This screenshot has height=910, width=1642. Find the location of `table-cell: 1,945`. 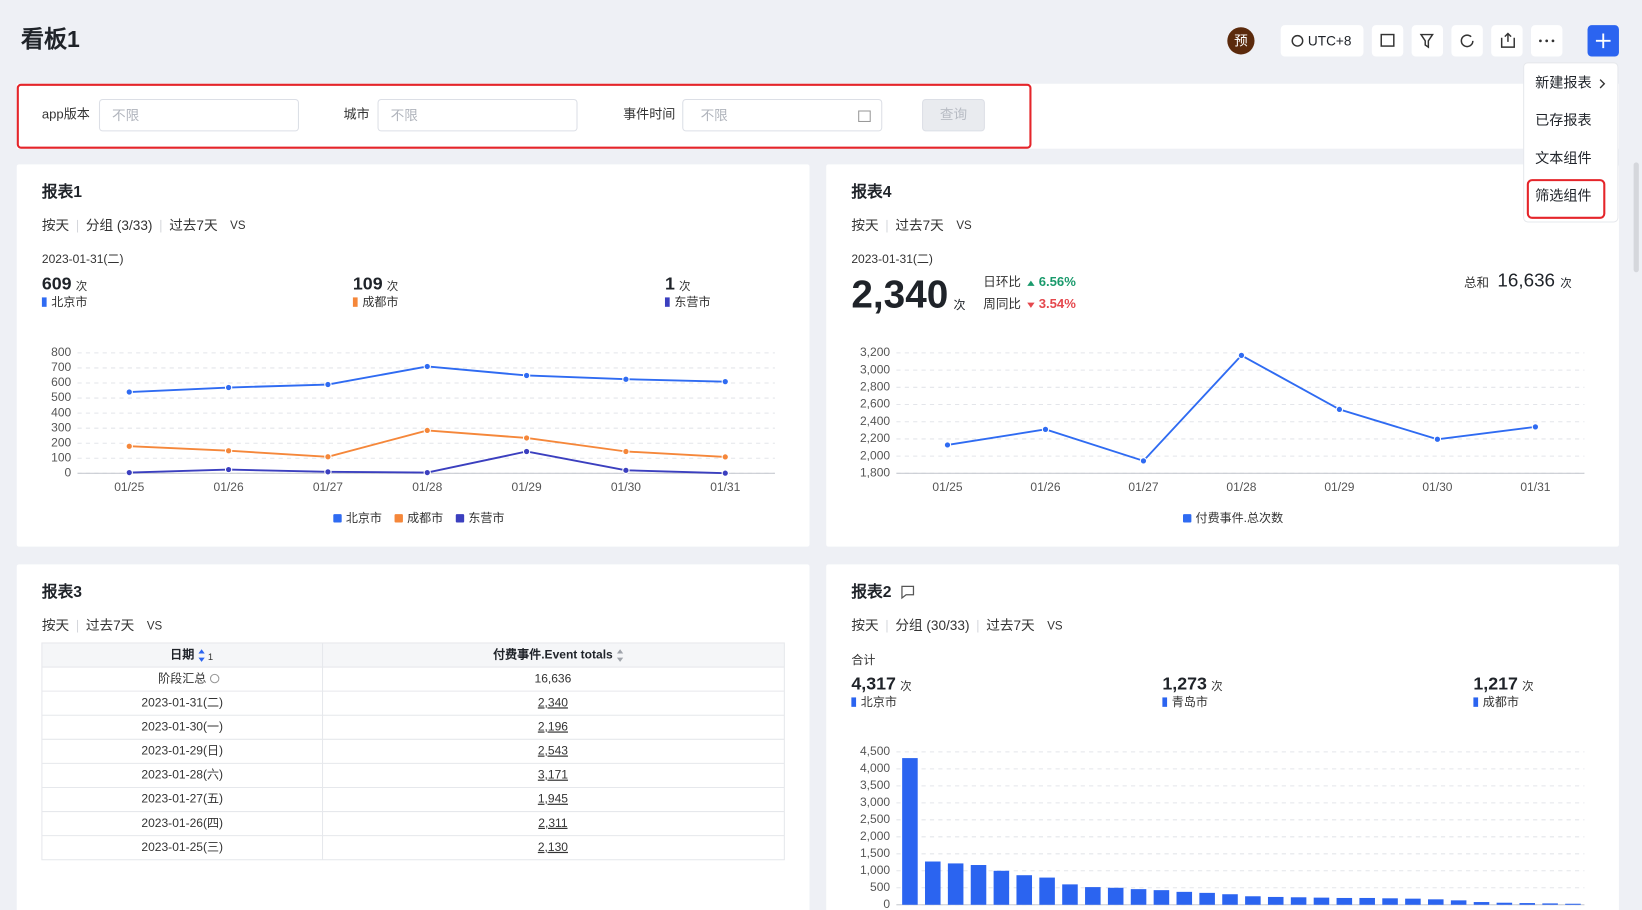

table-cell: 1,945 is located at coordinates (553, 799).